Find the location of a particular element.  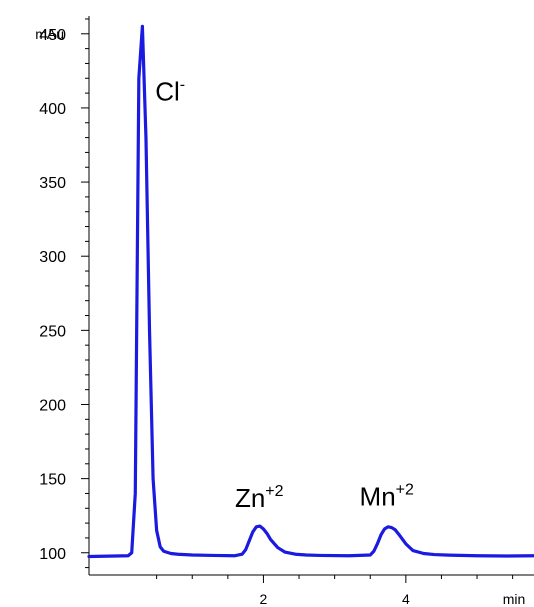

peak-label-ion: Cl is located at coordinates (167, 92).